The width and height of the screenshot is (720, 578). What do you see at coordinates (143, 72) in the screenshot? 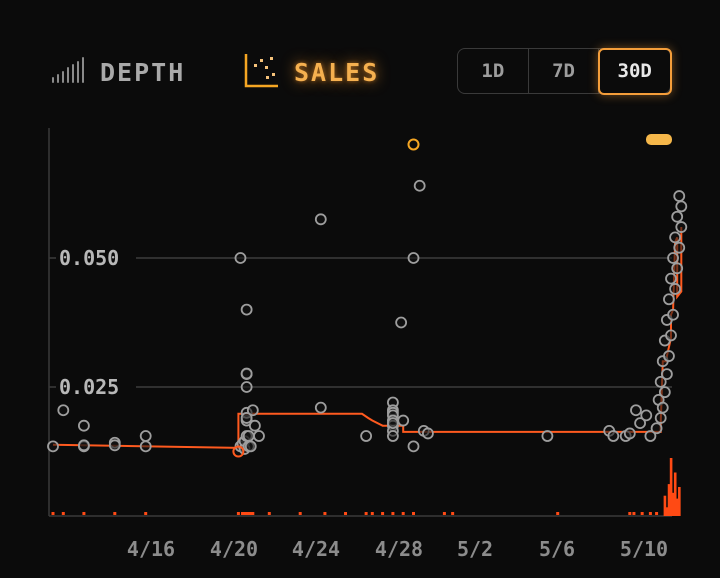
I see `tab-depth-label: DEPTH` at bounding box center [143, 72].